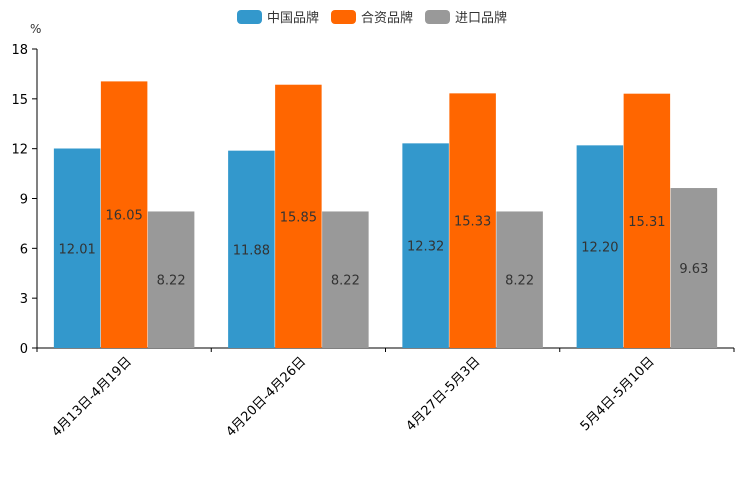 This screenshot has width=744, height=496. I want to click on legend-swatch-joint, so click(343, 16).